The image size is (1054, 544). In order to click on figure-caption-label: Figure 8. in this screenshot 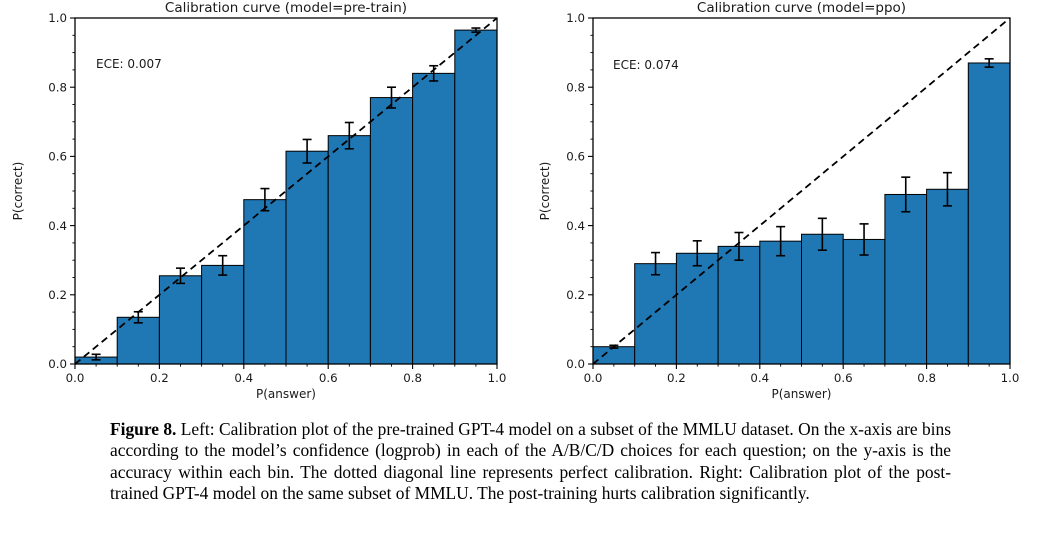, I will do `click(143, 429)`.